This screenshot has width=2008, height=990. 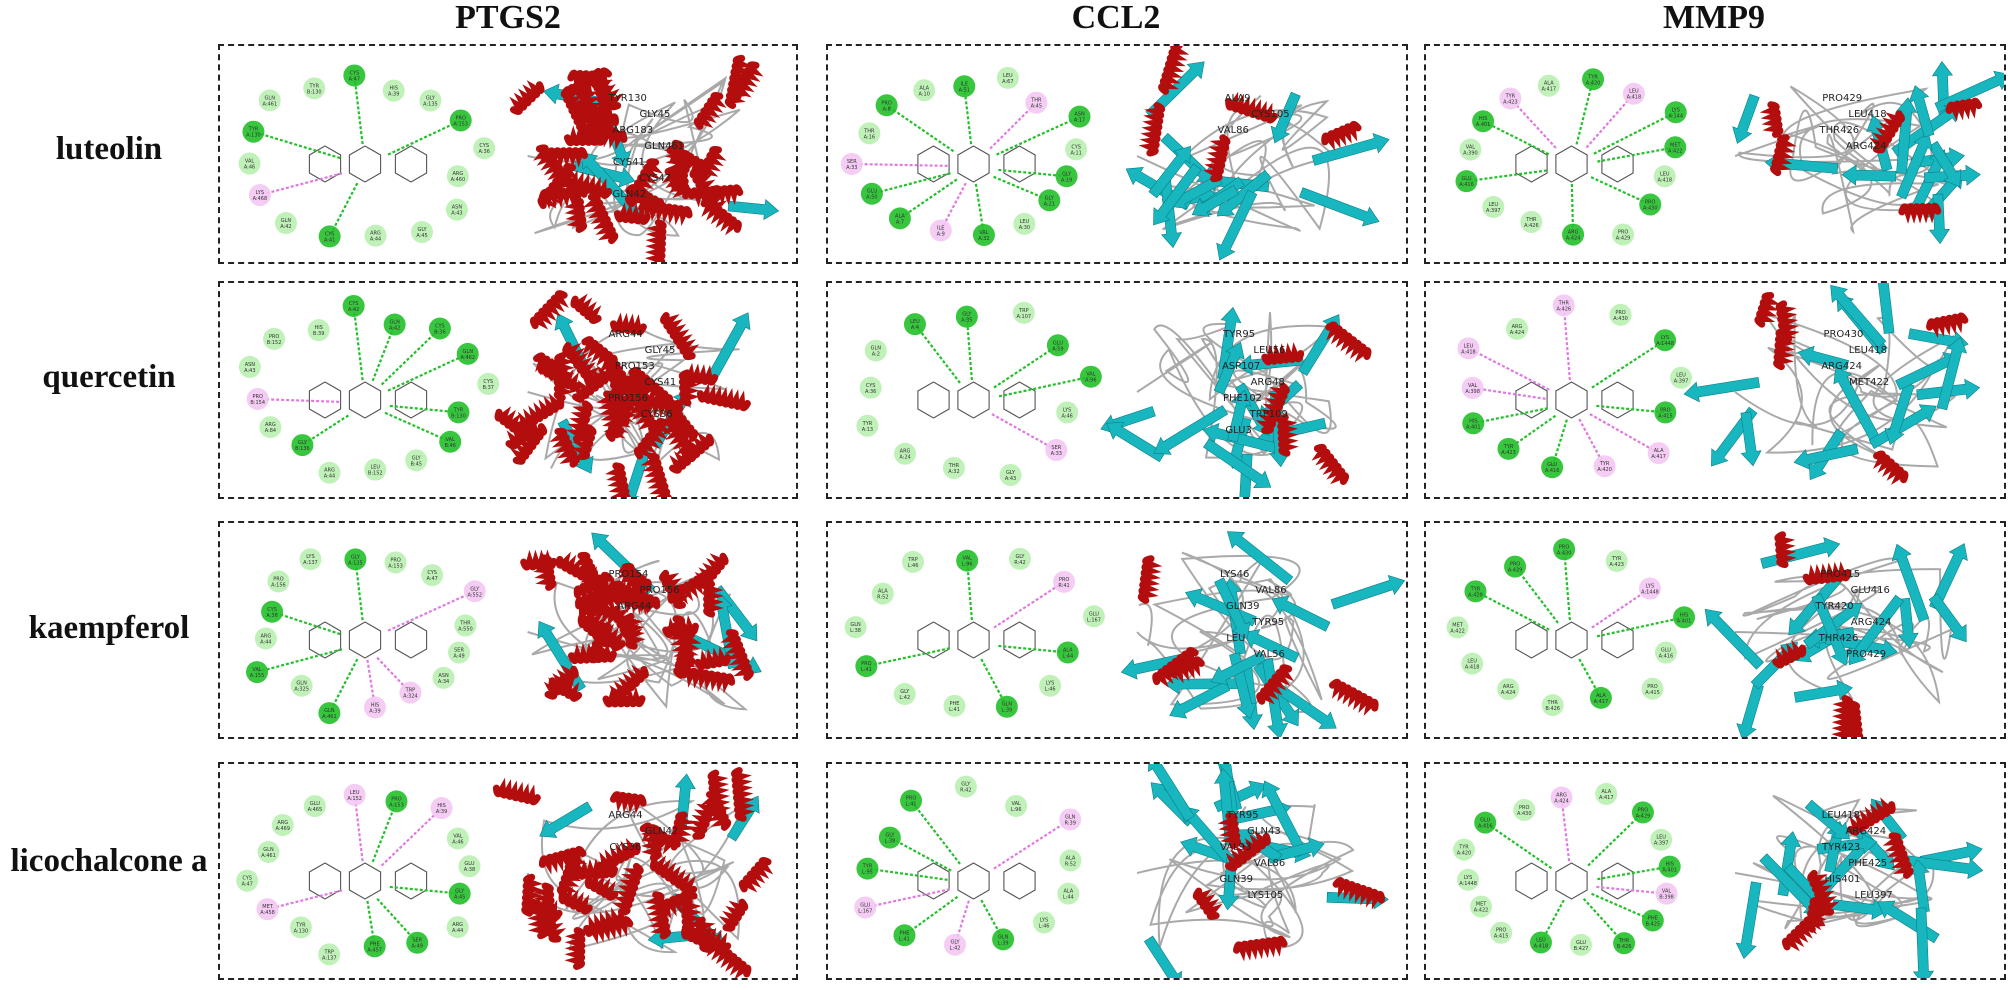 I want to click on row-label-kaempferol: kaempferol, so click(x=109, y=628).